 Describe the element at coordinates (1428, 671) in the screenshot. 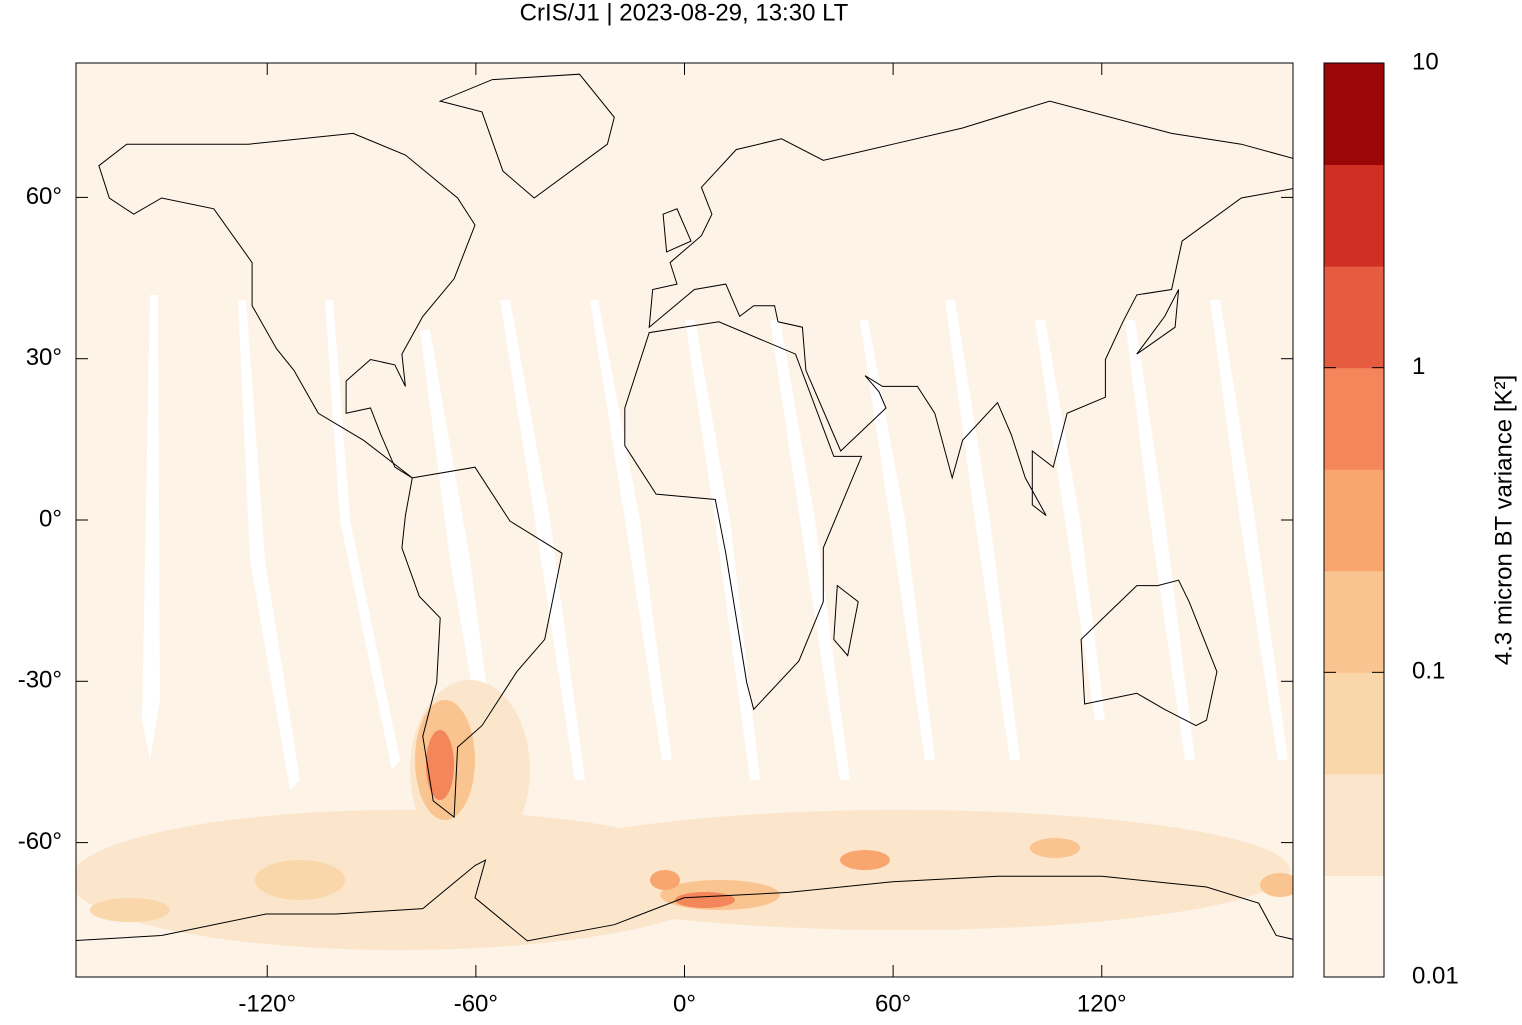

I see `colorbar-tick-label: 0.1` at that location.